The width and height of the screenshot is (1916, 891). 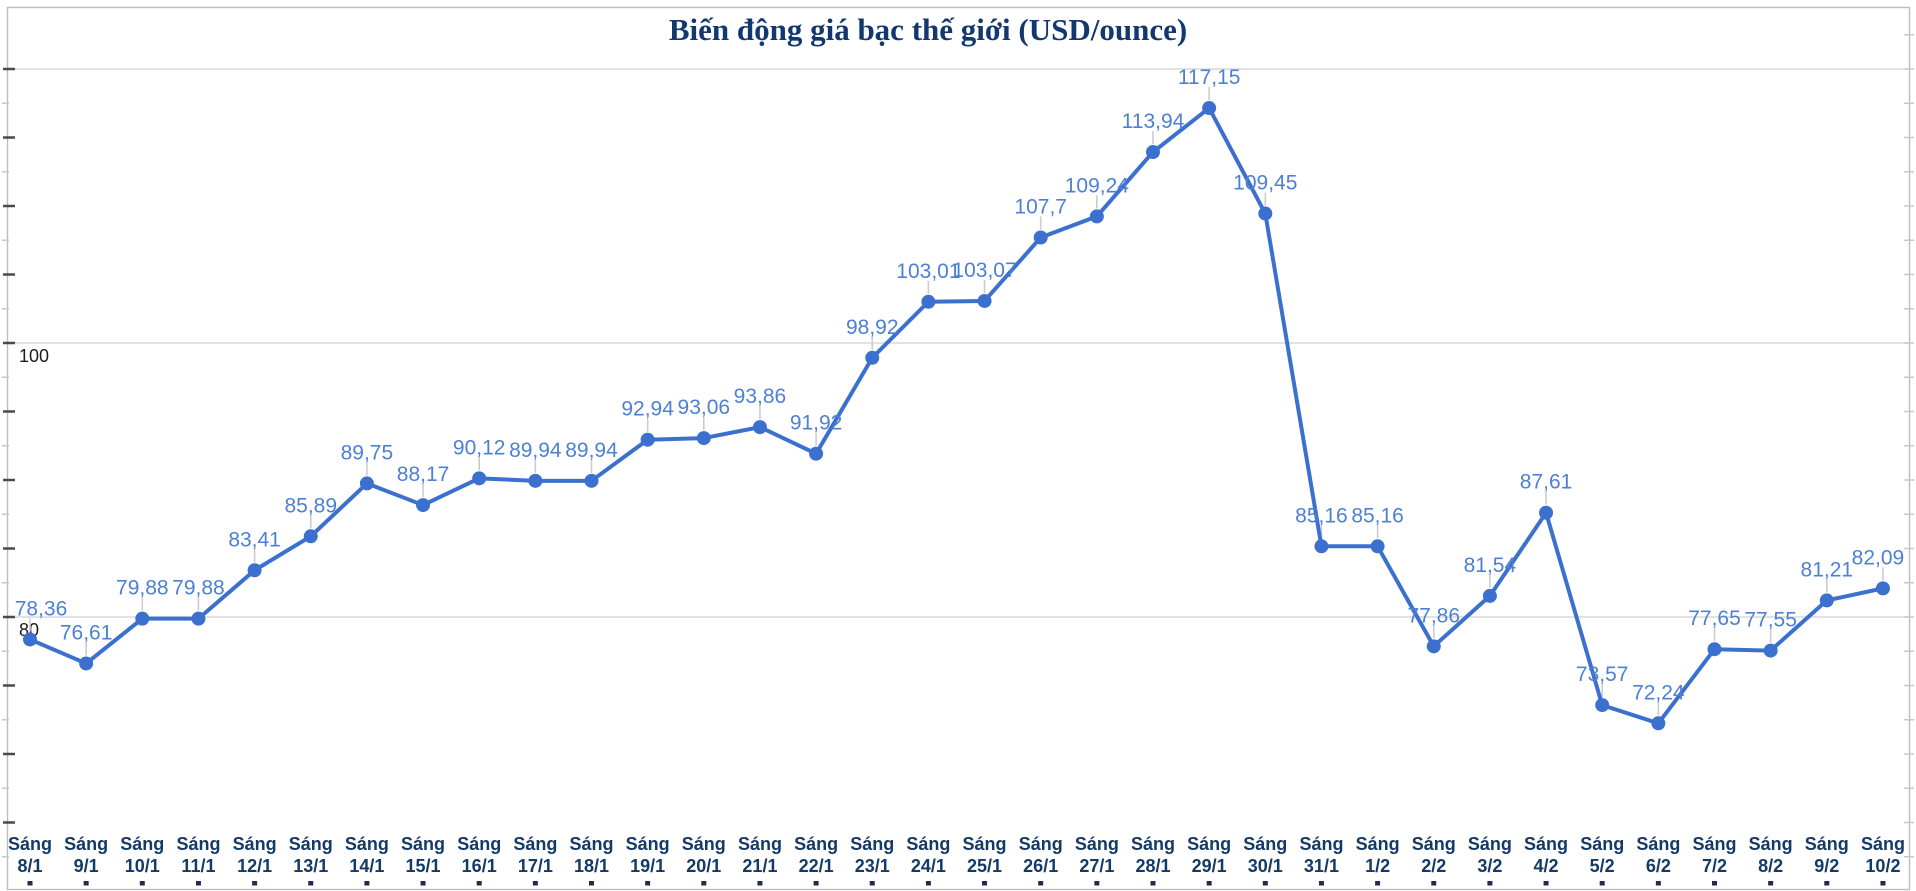 I want to click on x-axis-label-date: 12/1, so click(x=254, y=866).